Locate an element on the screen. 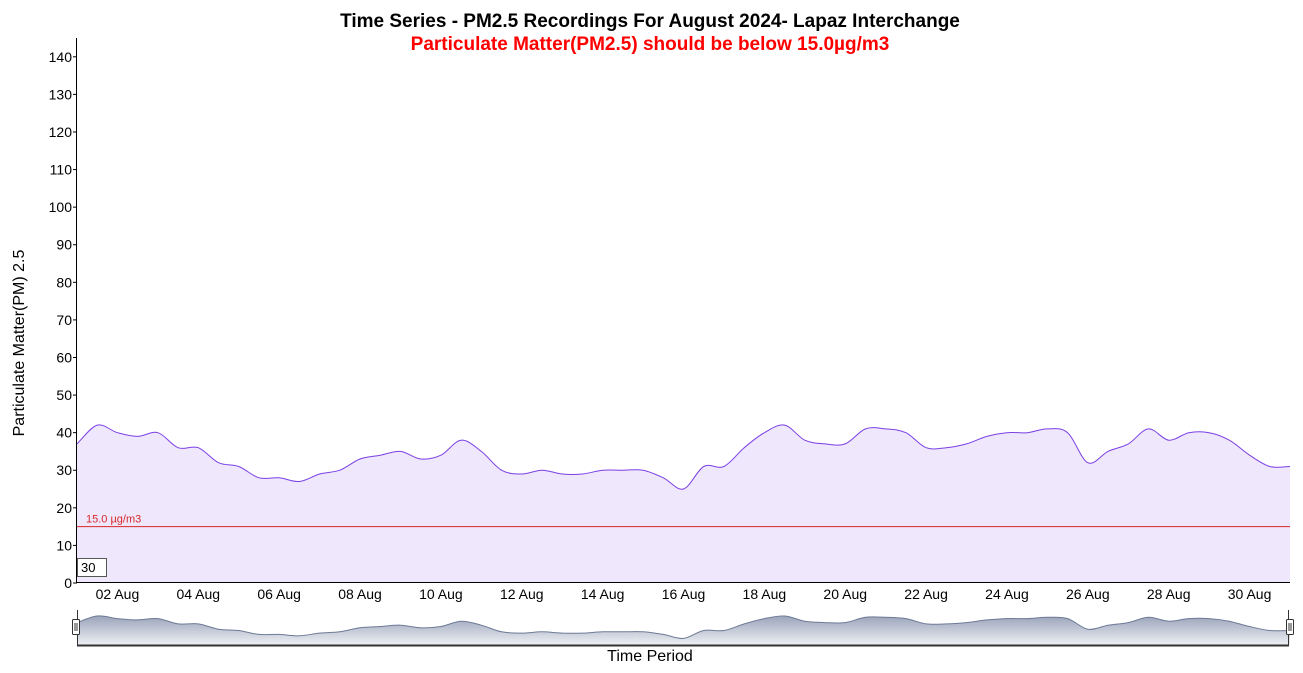 The width and height of the screenshot is (1303, 673). x-tick-label: 08 Aug is located at coordinates (360, 594).